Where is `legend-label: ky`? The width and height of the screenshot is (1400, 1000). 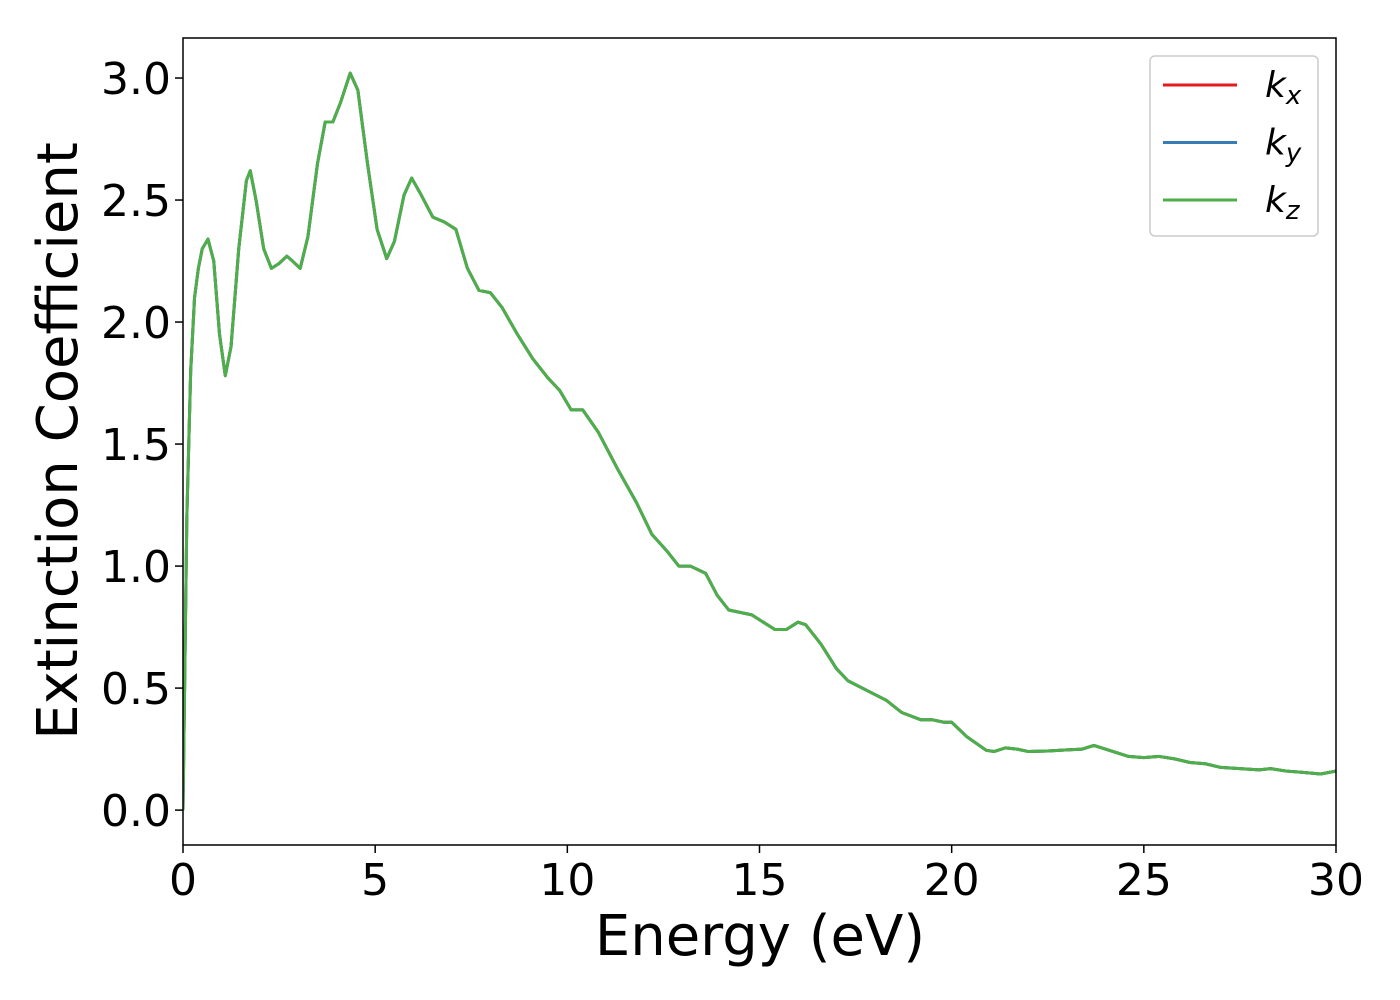 legend-label: ky is located at coordinates (1283, 146).